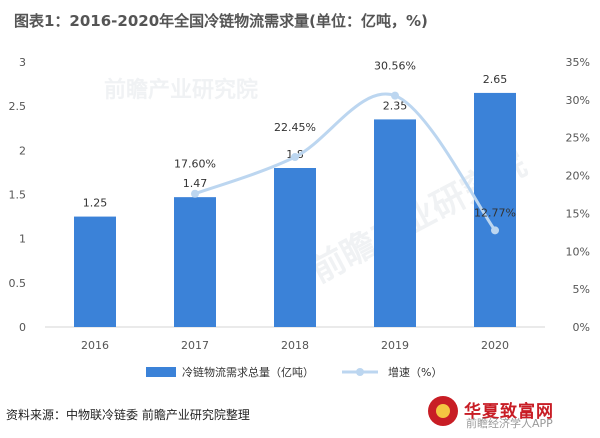 The width and height of the screenshot is (600, 438). What do you see at coordinates (443, 411) in the screenshot?
I see `brand-logo-icon` at bounding box center [443, 411].